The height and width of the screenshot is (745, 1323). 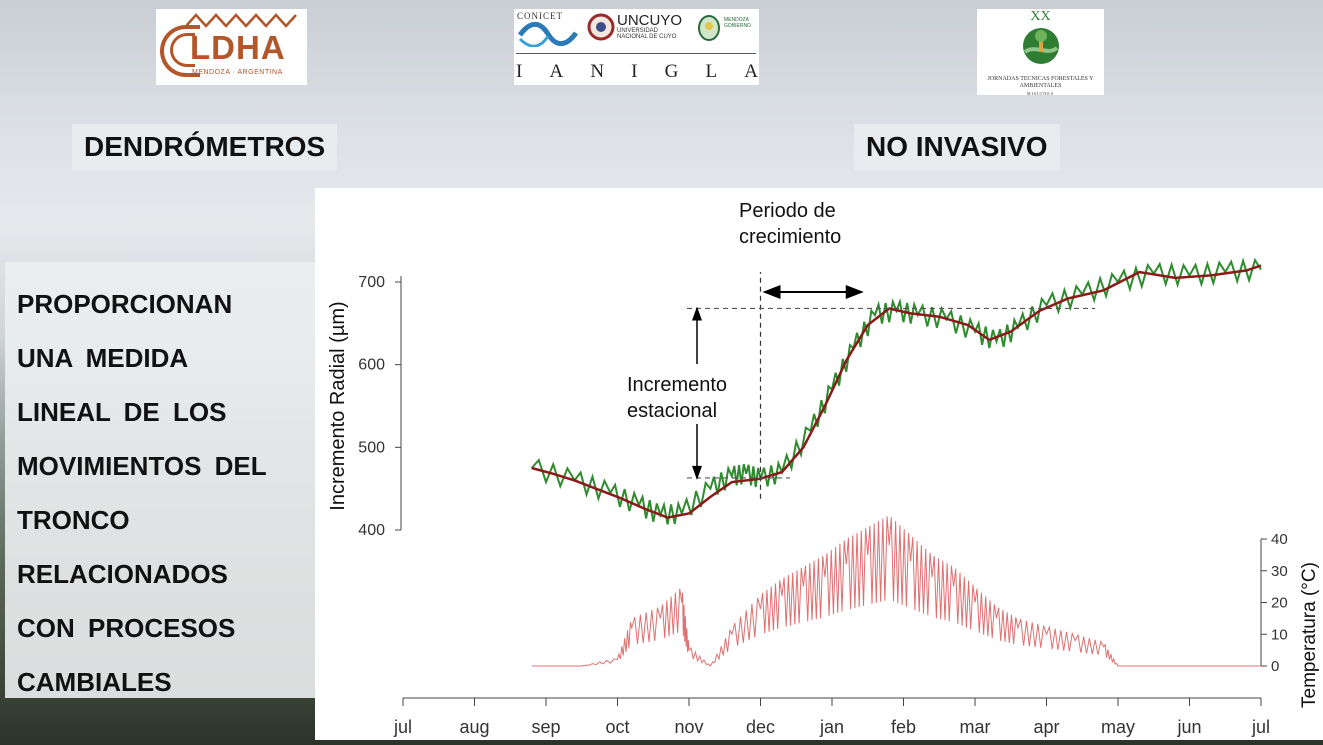 What do you see at coordinates (597, 71) in the screenshot?
I see `ianigla-letter: N` at bounding box center [597, 71].